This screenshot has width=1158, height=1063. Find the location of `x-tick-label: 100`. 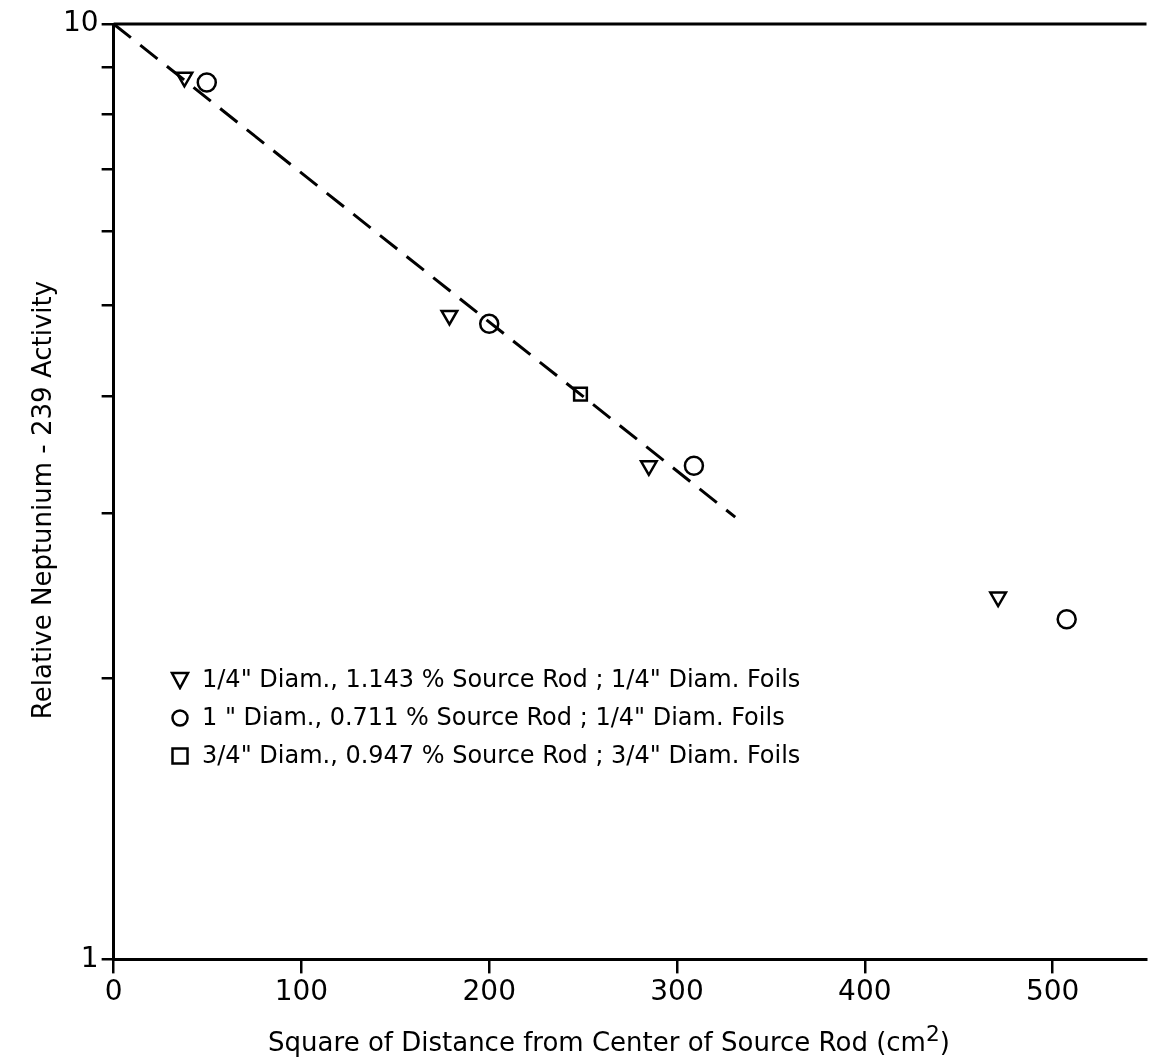

x-tick-label: 100 is located at coordinates (301, 991).